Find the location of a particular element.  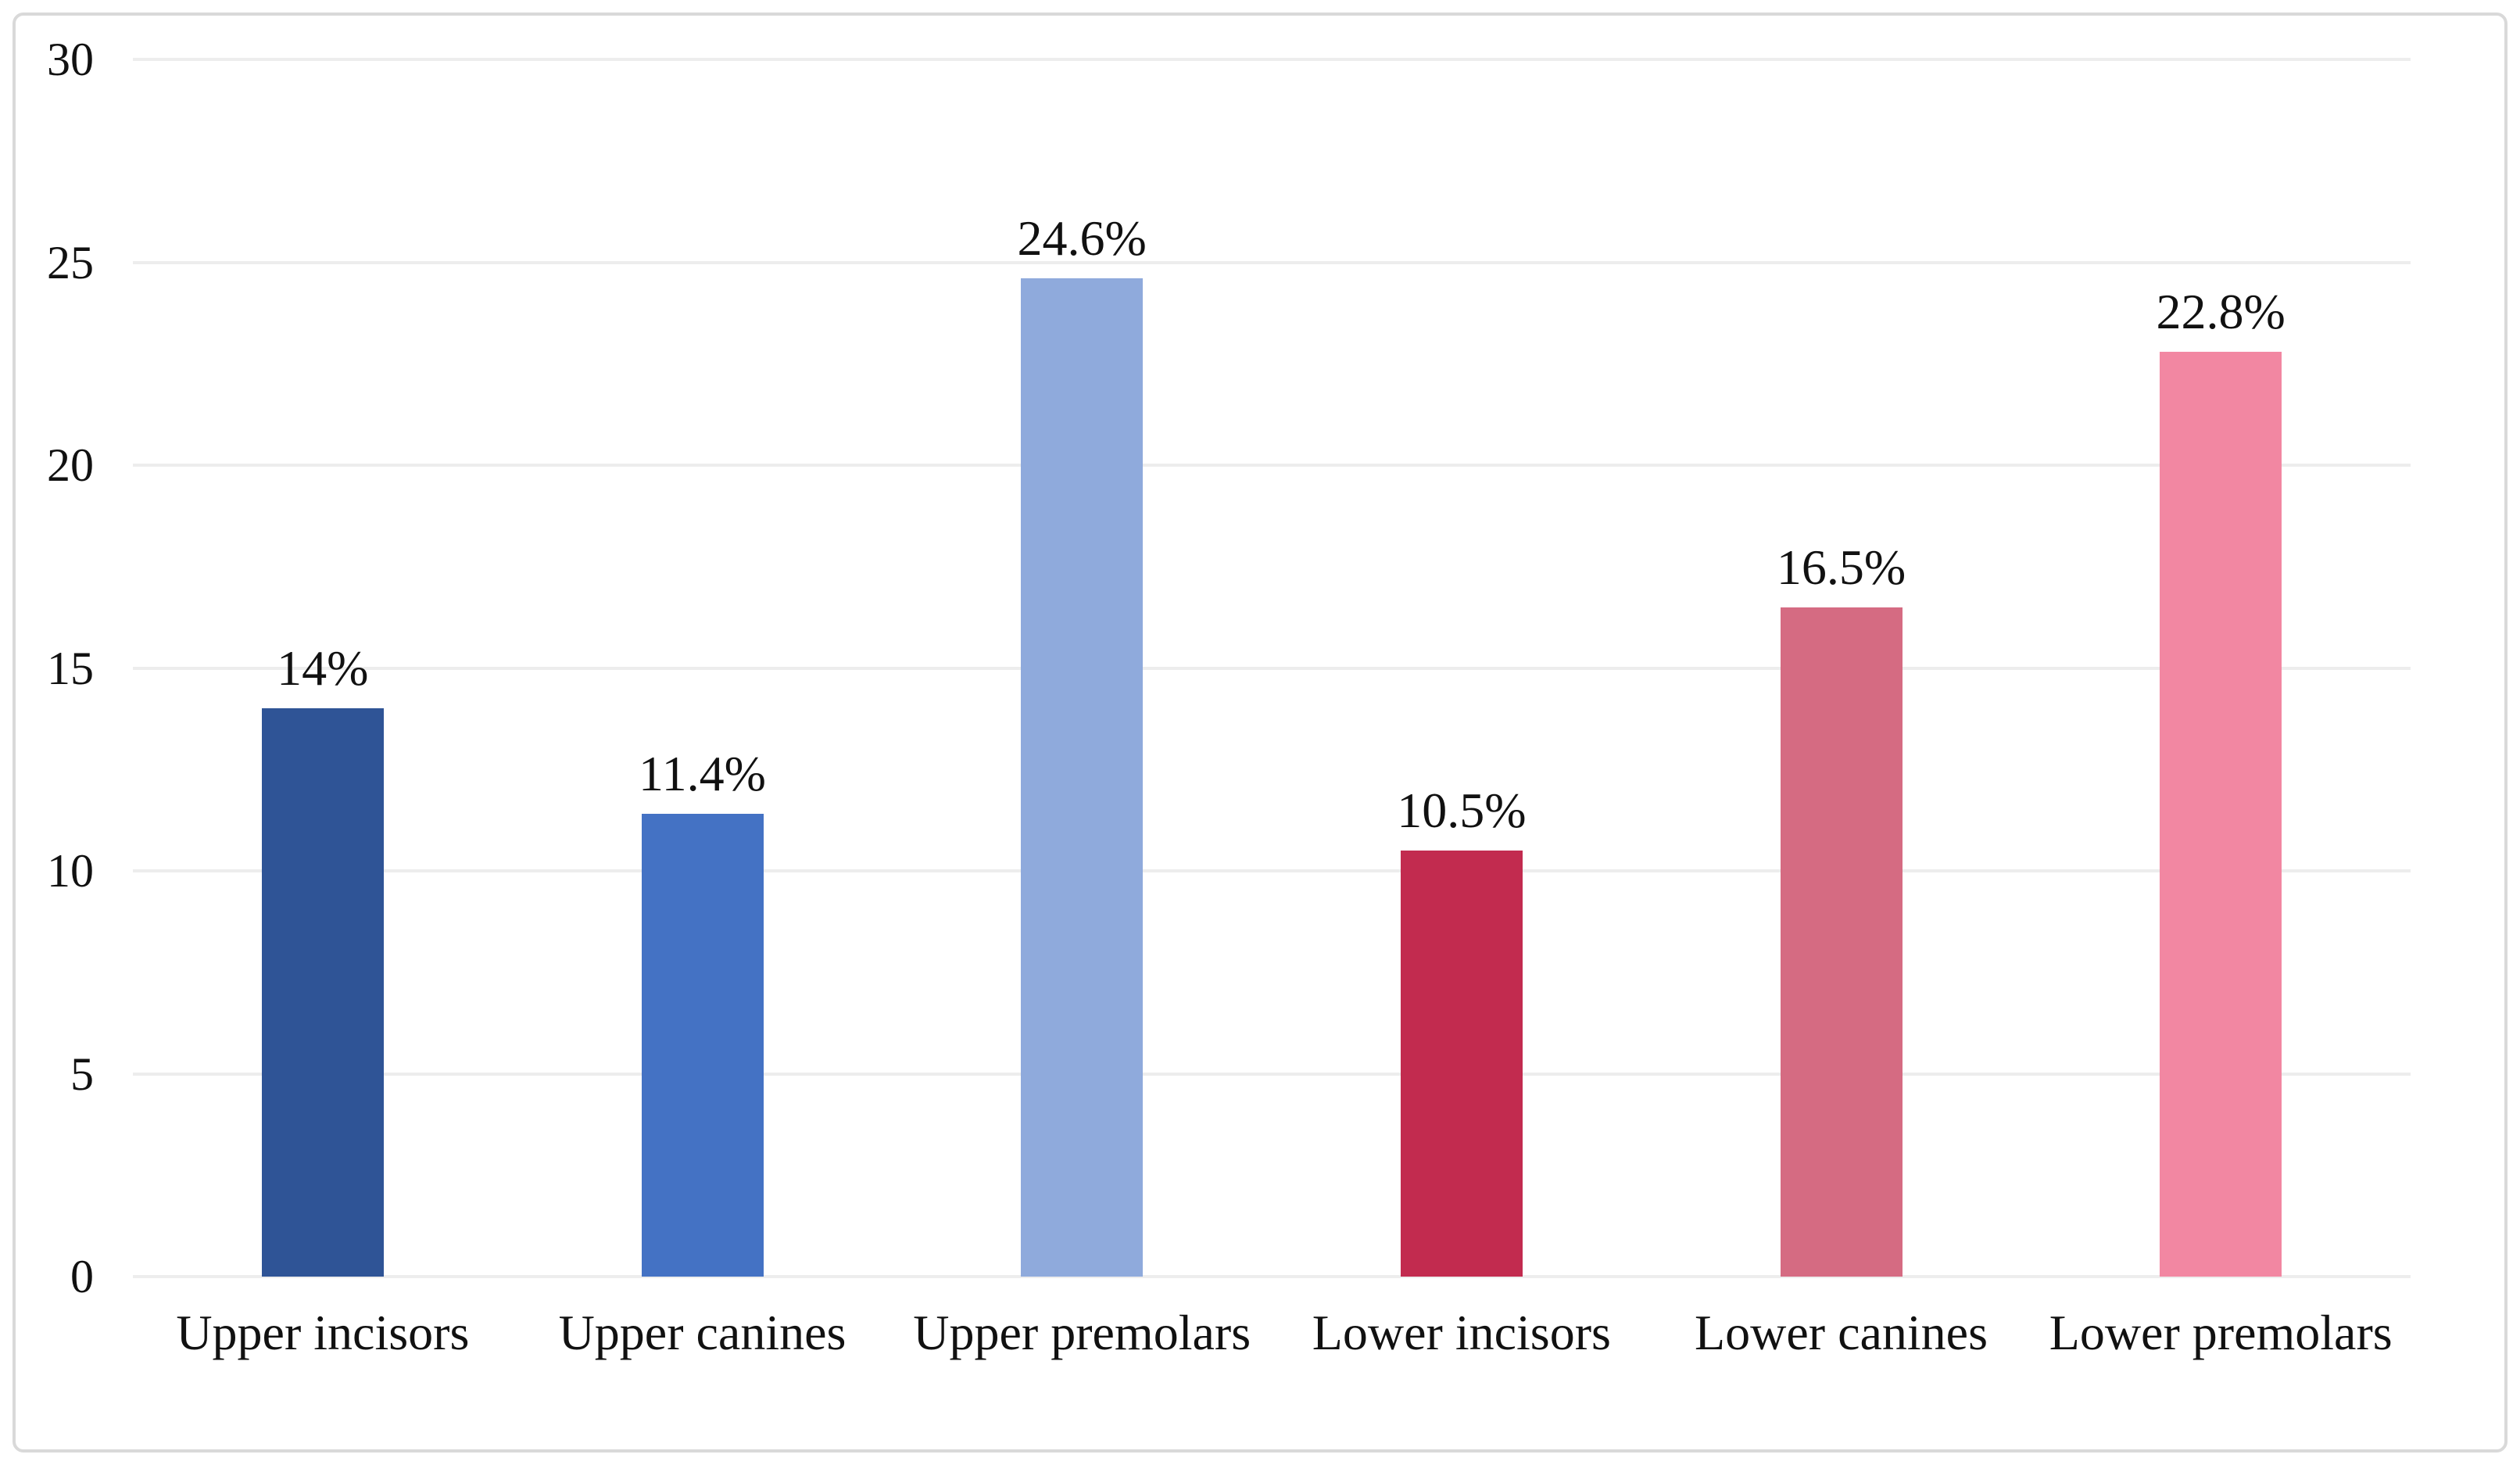

bar-lower-incisors is located at coordinates (1461, 1064).